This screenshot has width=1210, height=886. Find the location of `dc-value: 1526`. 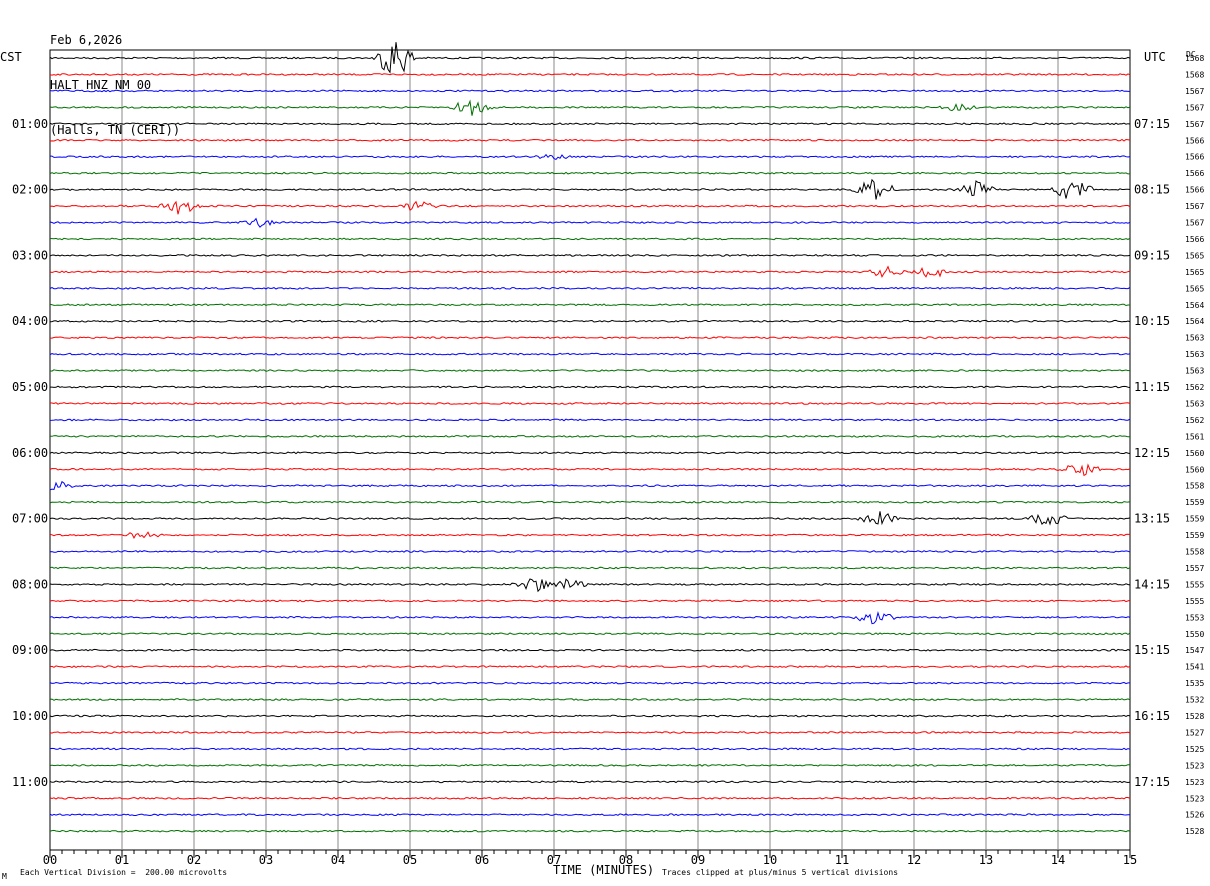

dc-value: 1526 is located at coordinates (1194, 815).